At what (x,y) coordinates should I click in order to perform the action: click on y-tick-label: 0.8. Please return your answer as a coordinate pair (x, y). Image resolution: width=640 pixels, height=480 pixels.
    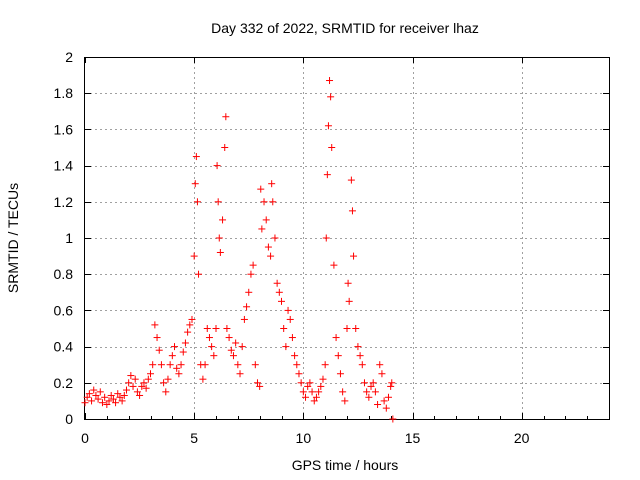
    Looking at the image, I should click on (64, 274).